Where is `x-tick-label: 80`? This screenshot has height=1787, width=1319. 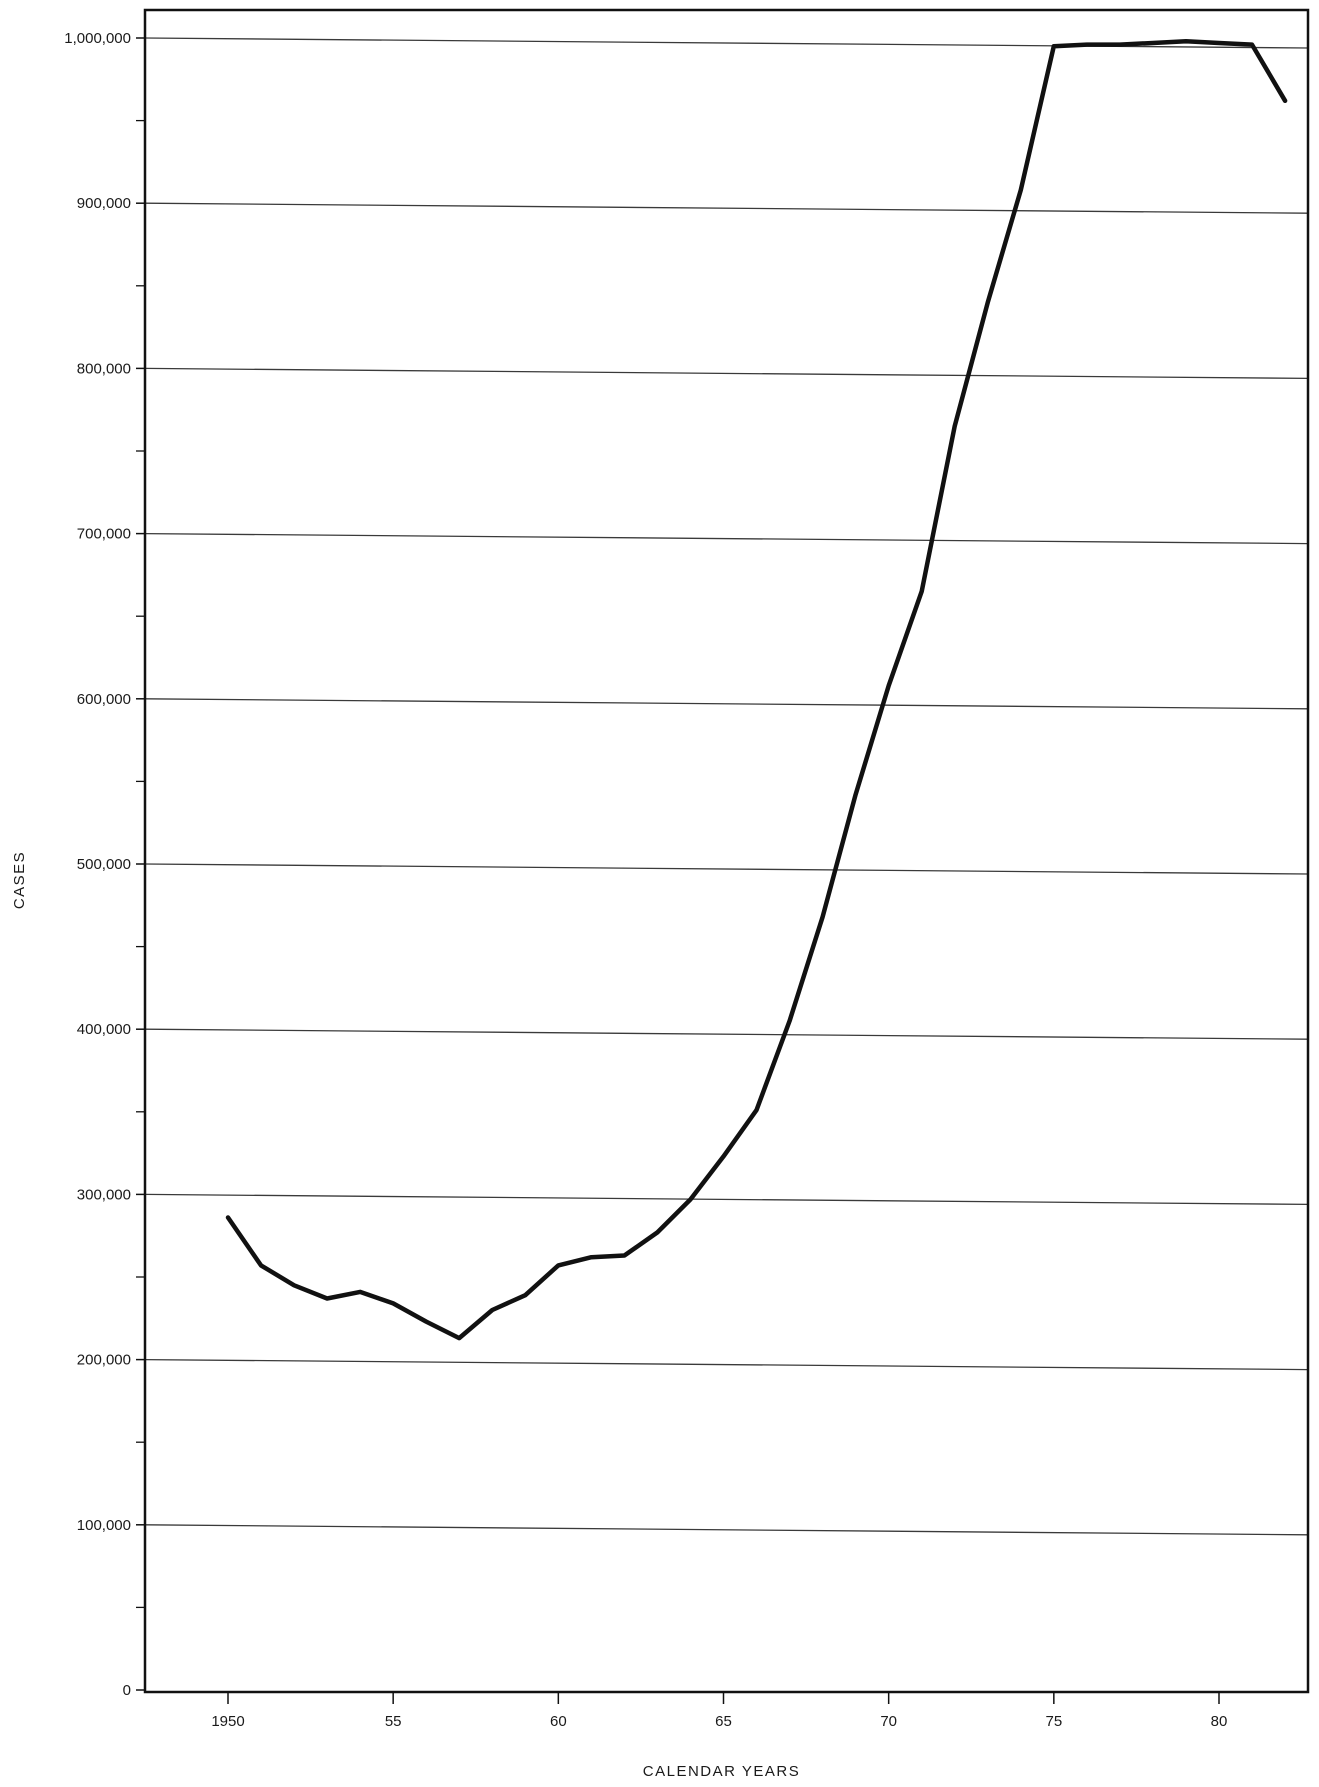 x-tick-label: 80 is located at coordinates (1219, 1721).